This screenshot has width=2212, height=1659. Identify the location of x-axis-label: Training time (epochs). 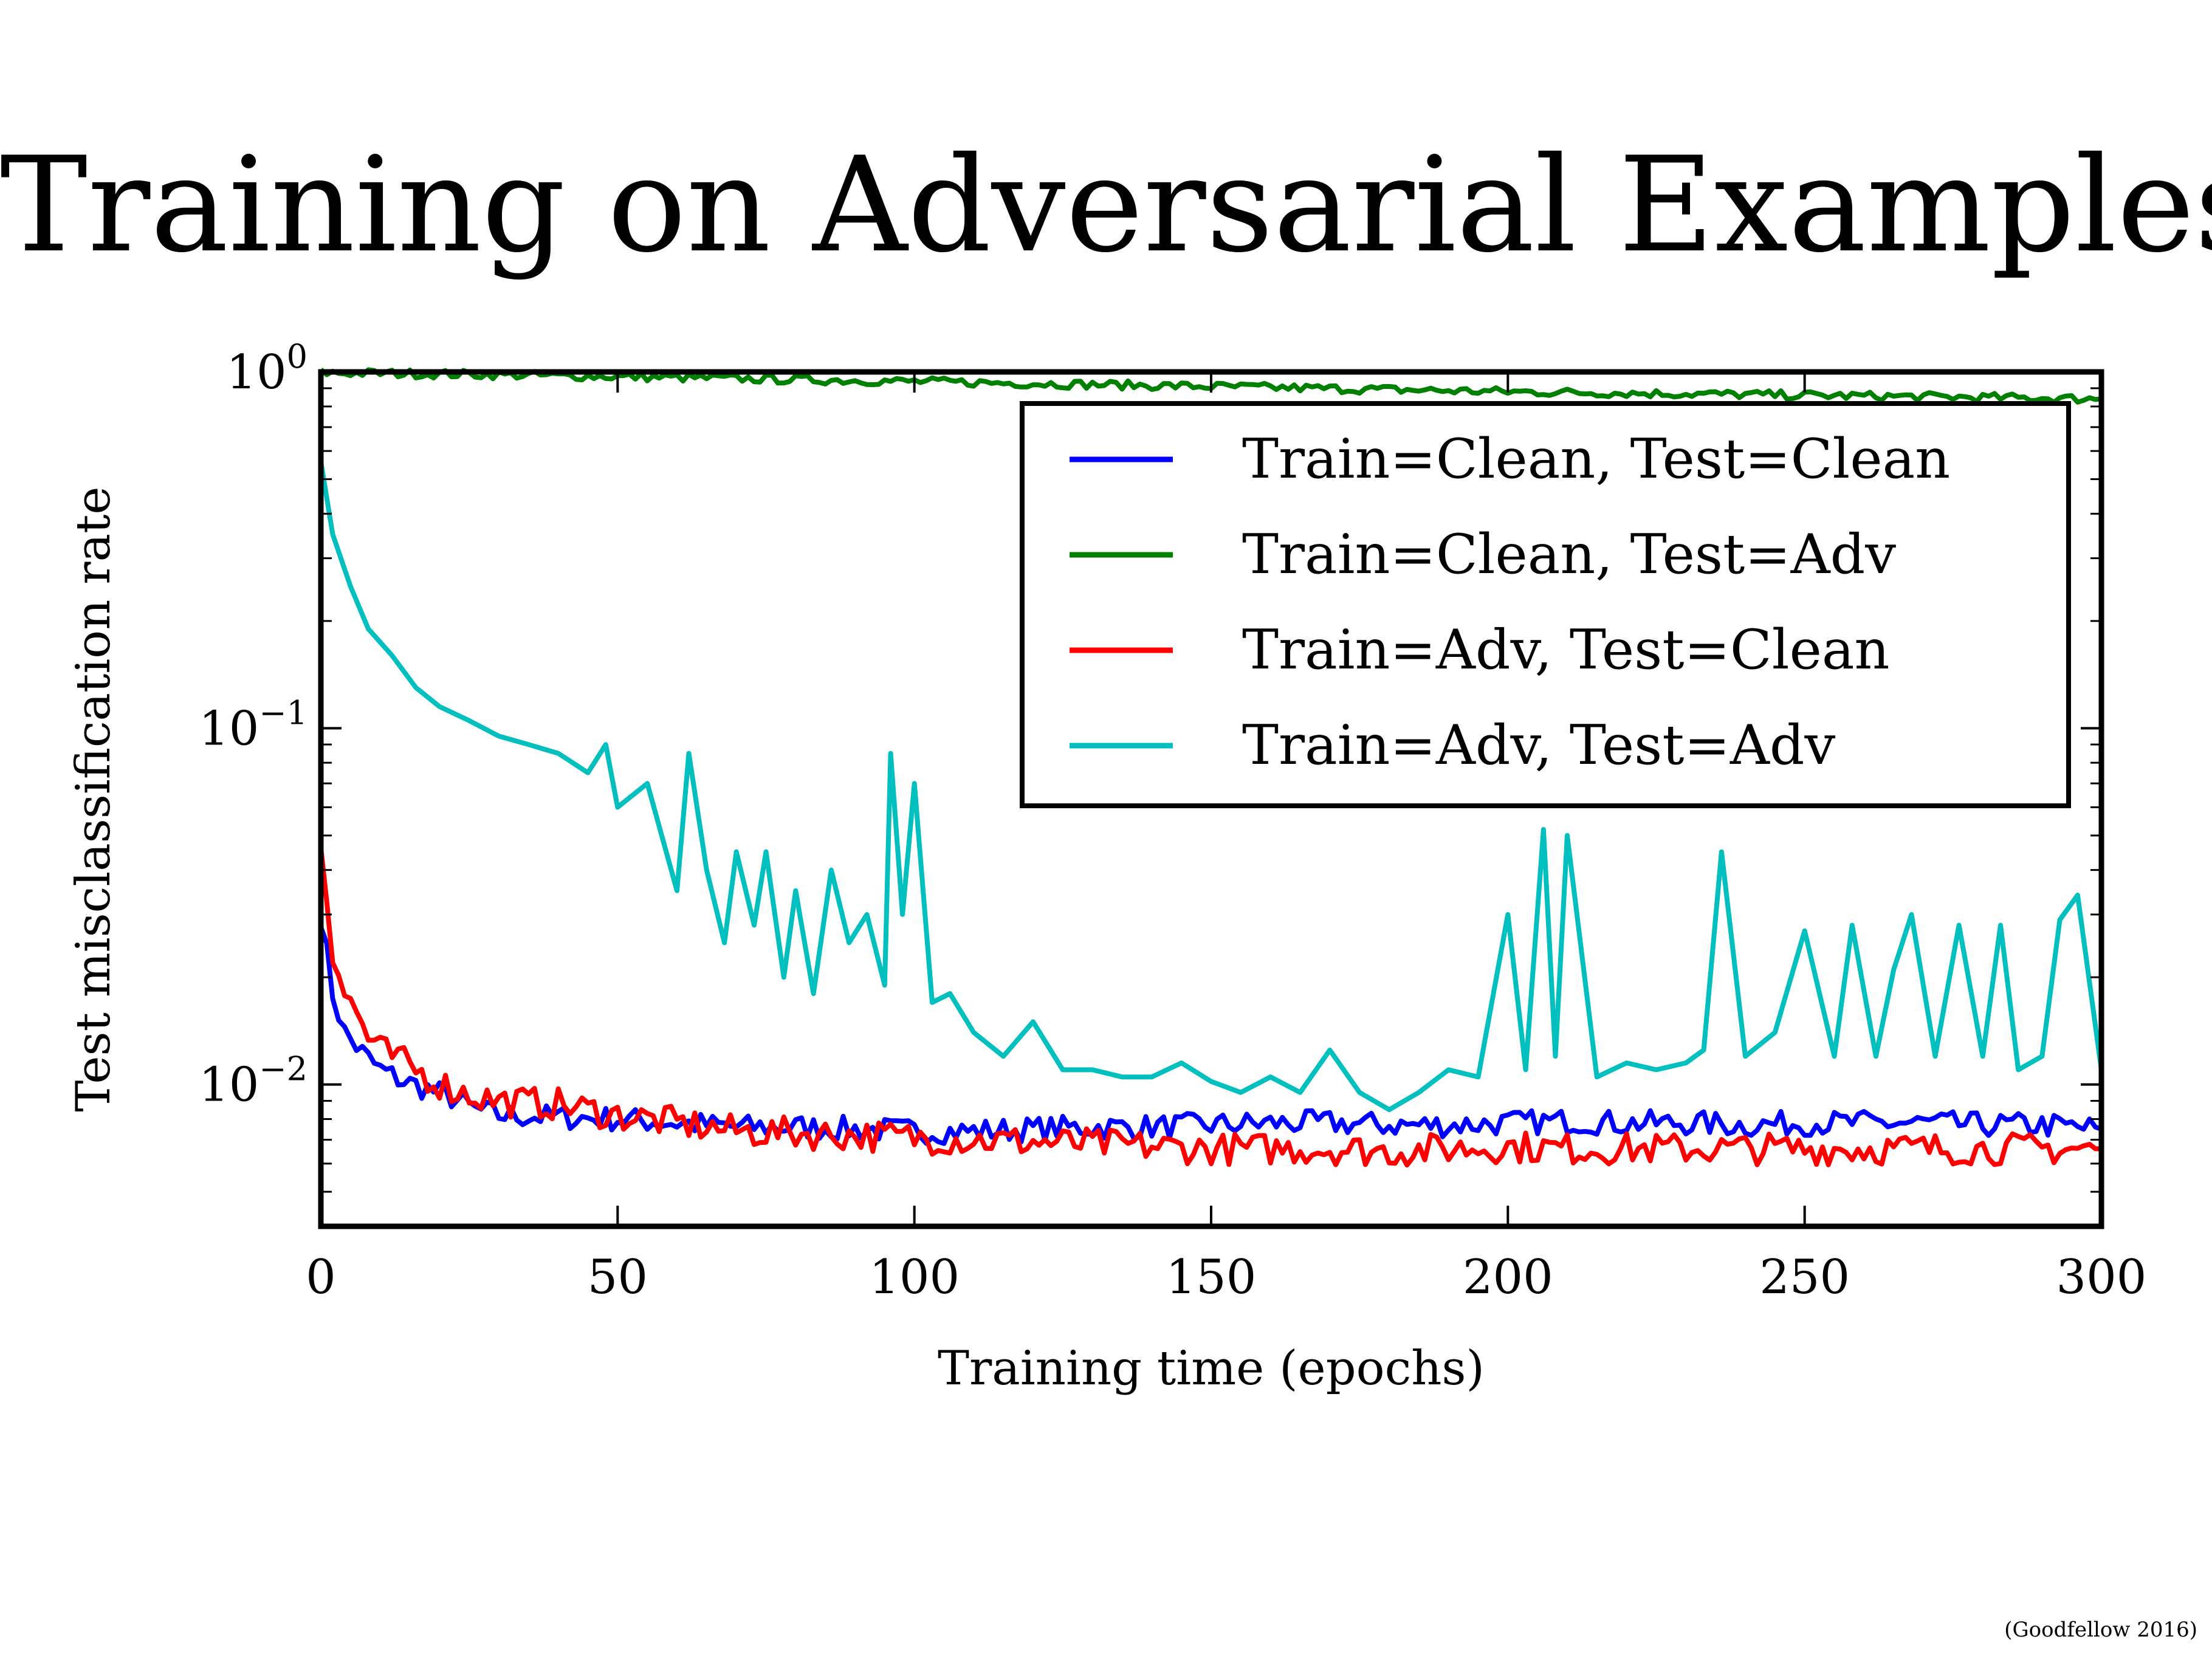
(1211, 1368).